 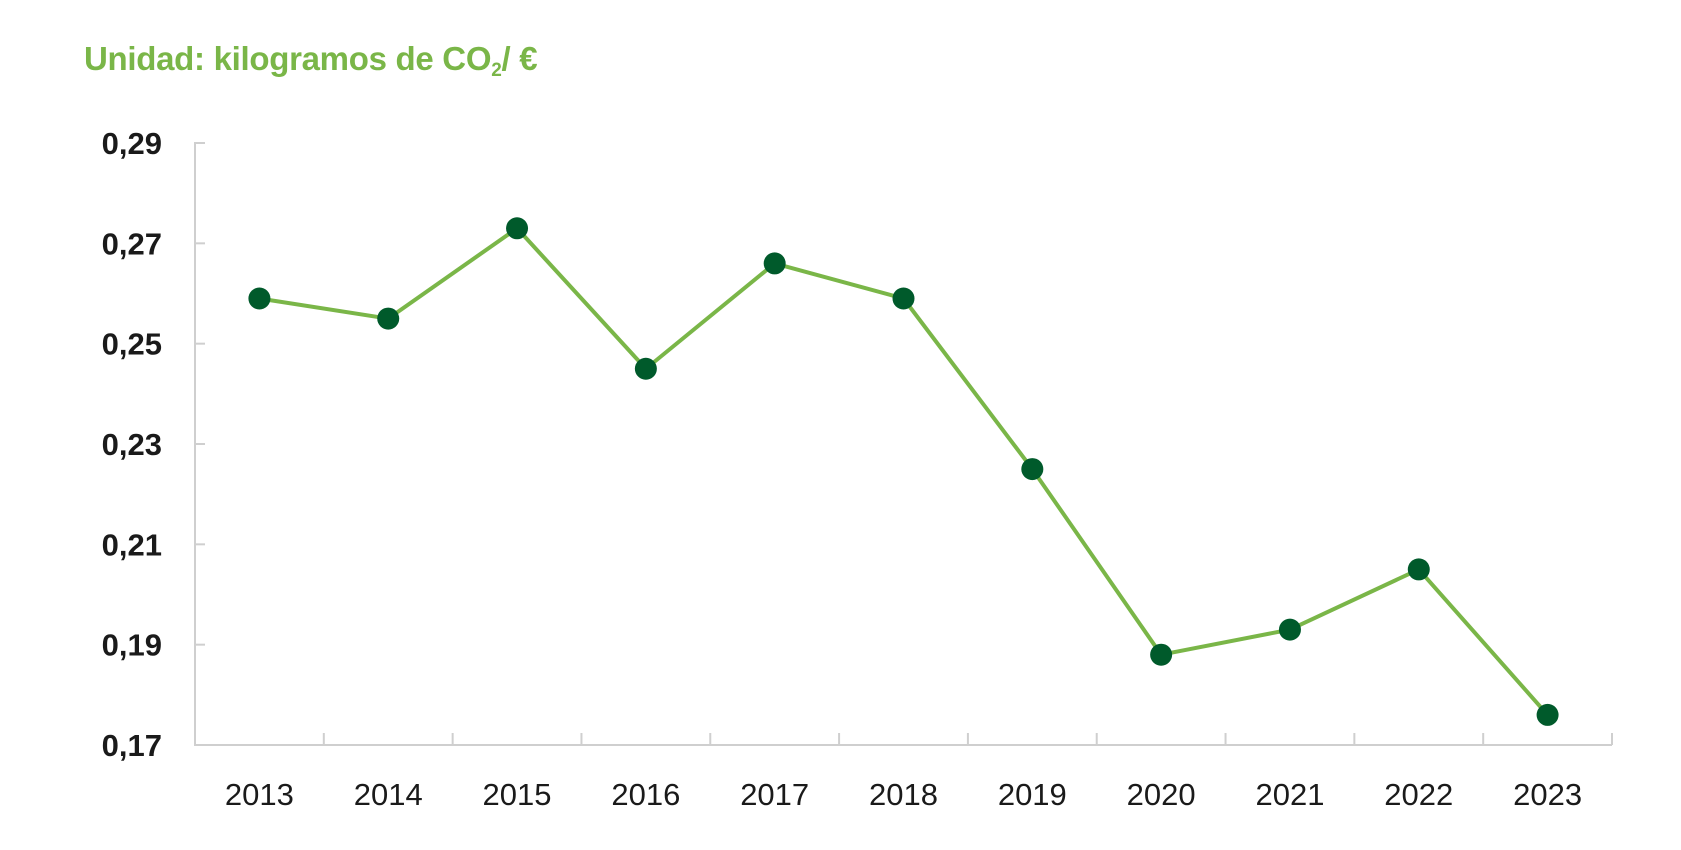 What do you see at coordinates (132, 544) in the screenshot?
I see `y-tick-label: 0,21` at bounding box center [132, 544].